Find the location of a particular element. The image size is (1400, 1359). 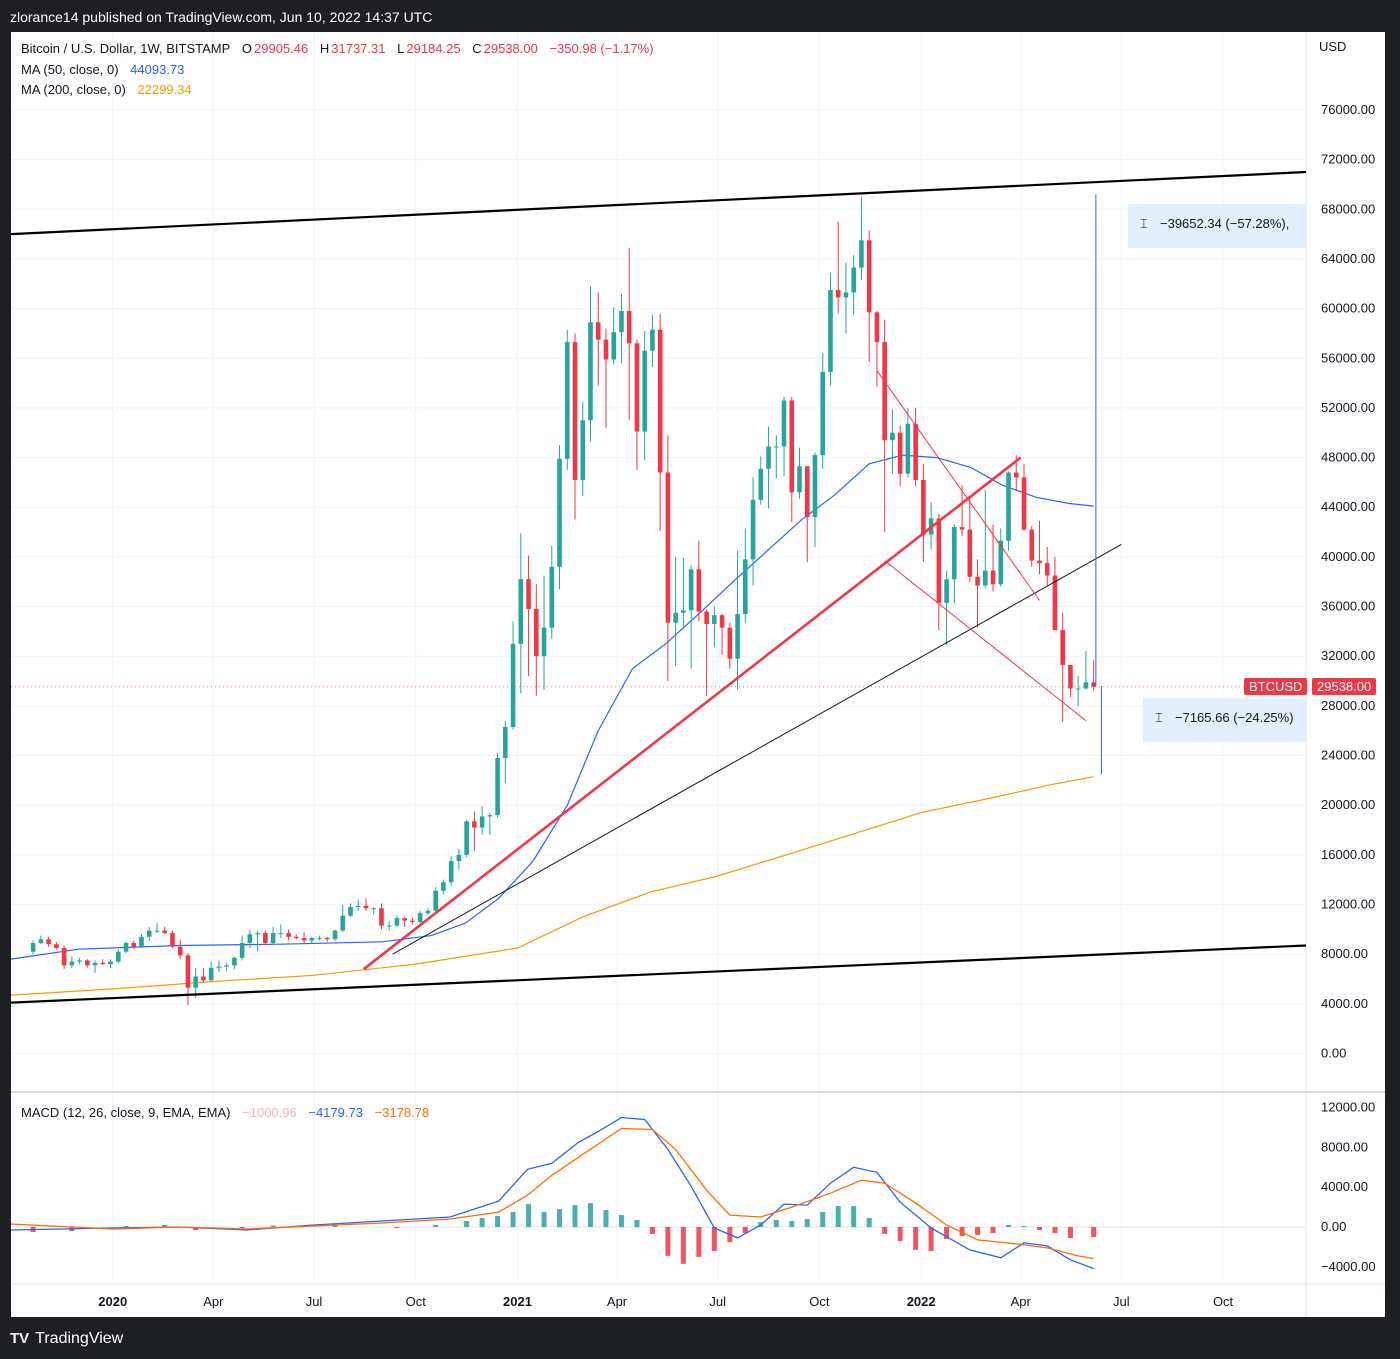

measure-box-lower: ⌶ −7165.66 (−24.25%) is located at coordinates (1224, 720).